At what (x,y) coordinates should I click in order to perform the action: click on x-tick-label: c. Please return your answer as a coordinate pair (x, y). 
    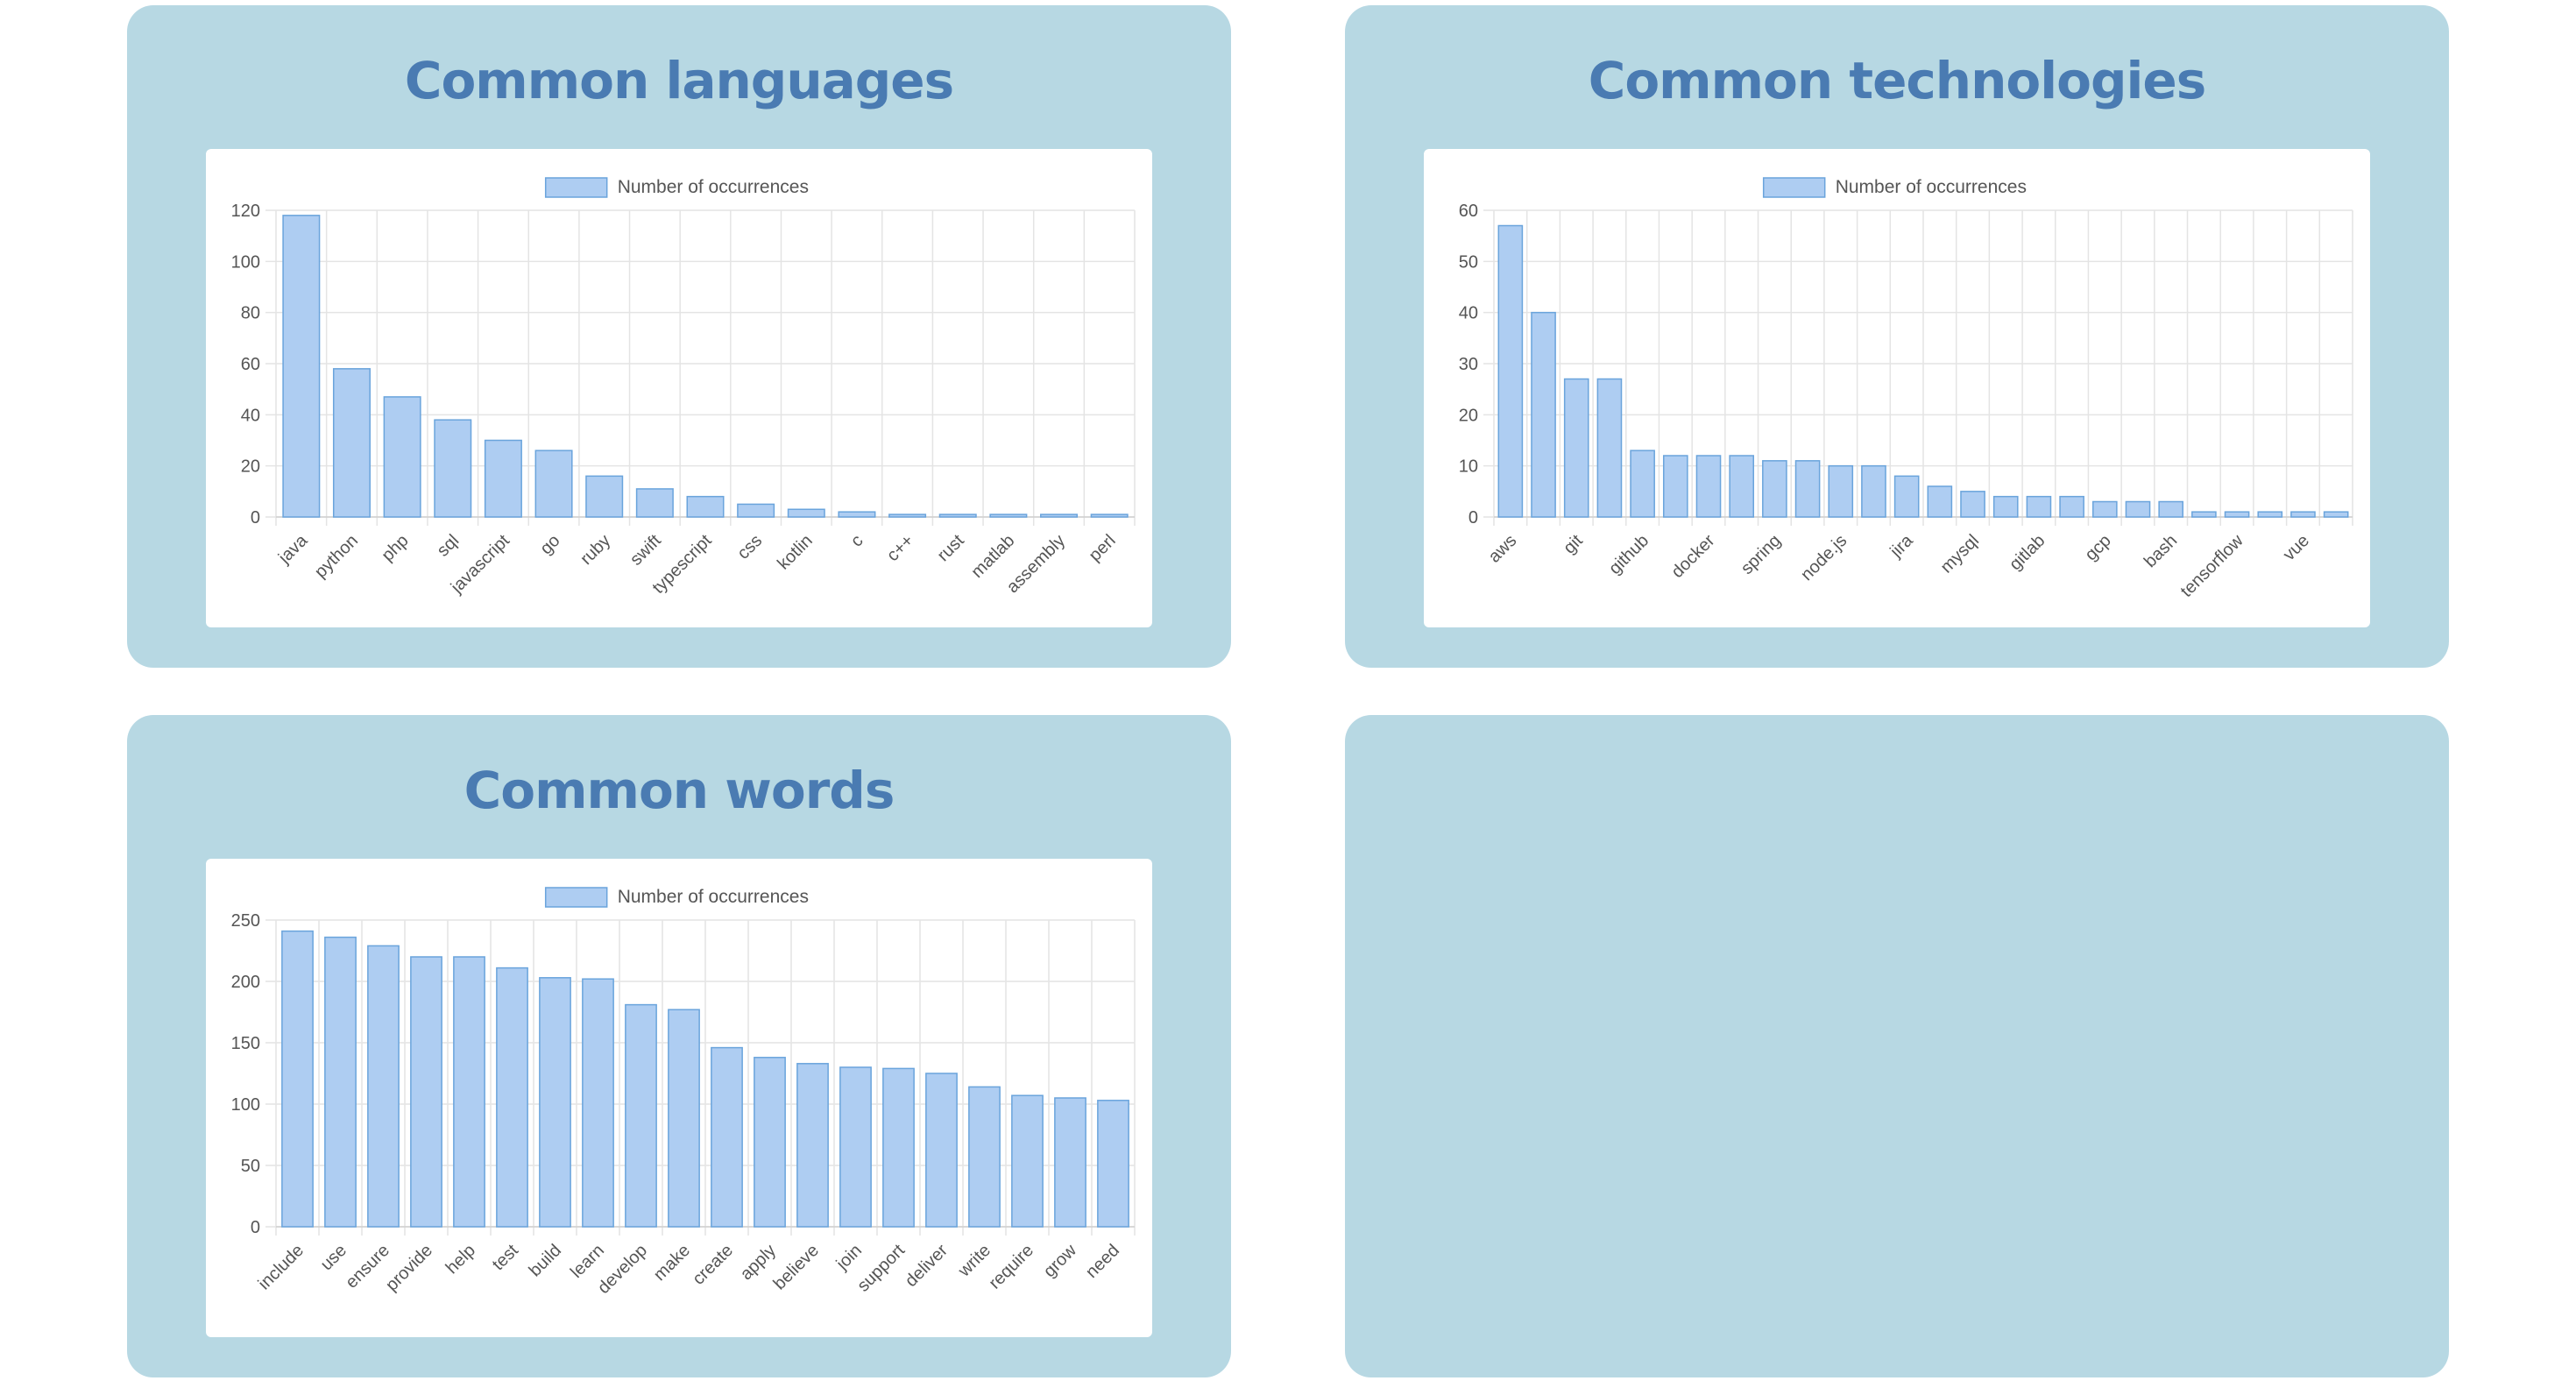
    Looking at the image, I should click on (857, 541).